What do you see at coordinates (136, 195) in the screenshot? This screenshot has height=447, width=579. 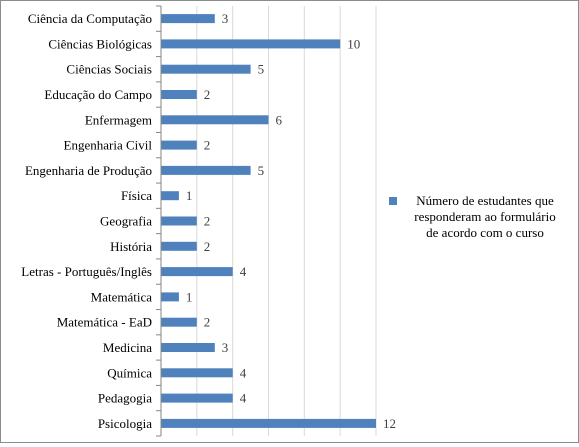 I see `category-label: Física` at bounding box center [136, 195].